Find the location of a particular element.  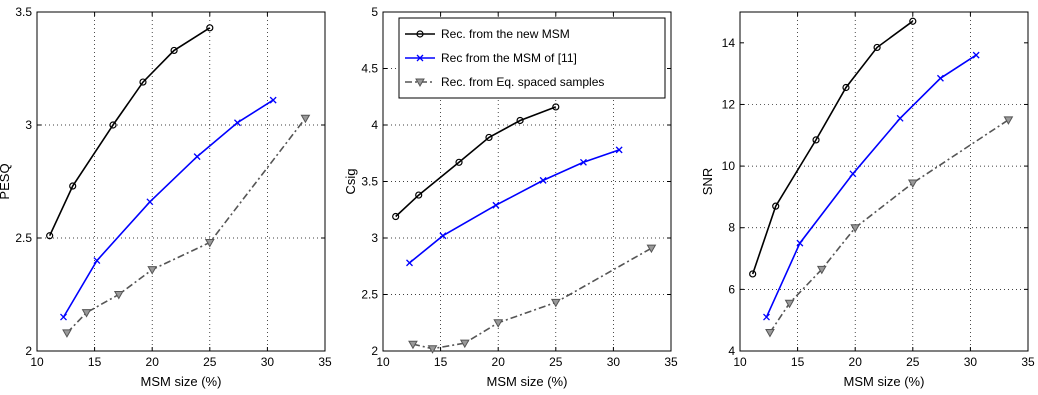

y-tick-label: 3 is located at coordinates (374, 238).